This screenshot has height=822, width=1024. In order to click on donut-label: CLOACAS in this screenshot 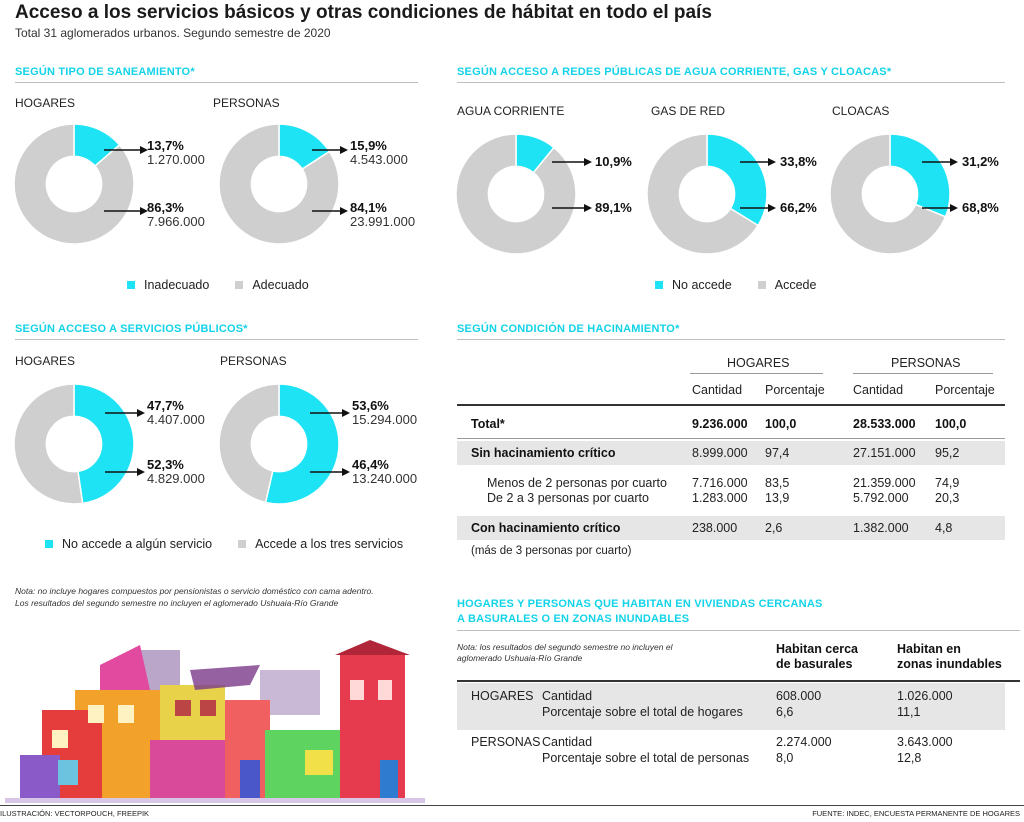, I will do `click(861, 111)`.